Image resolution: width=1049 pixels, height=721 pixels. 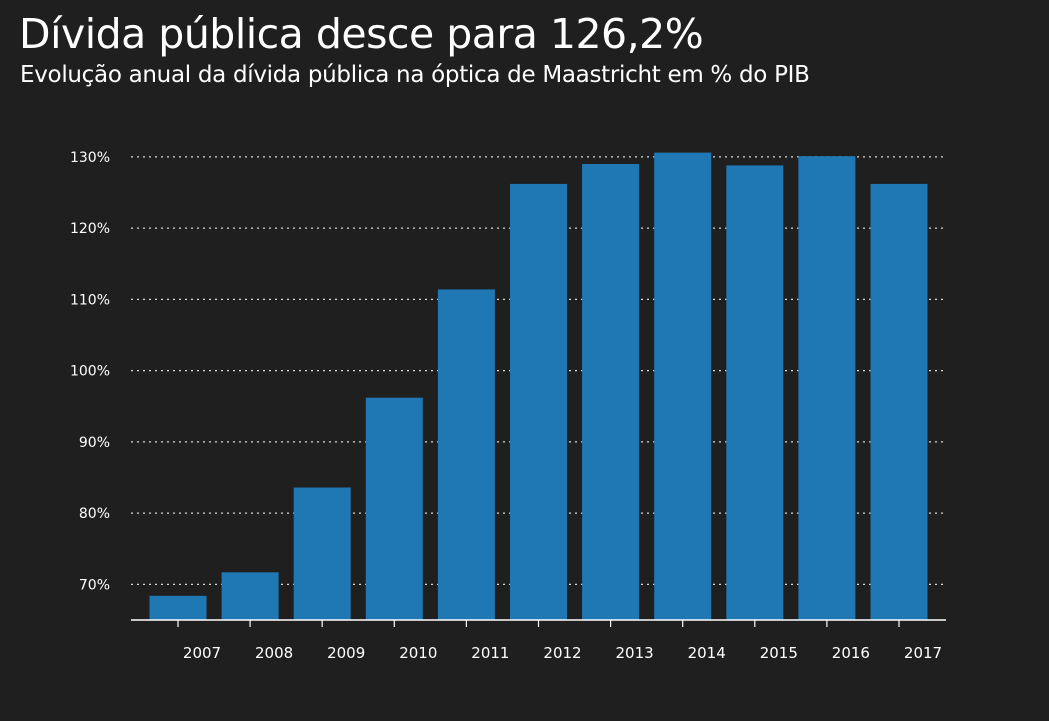 I want to click on y-tick-label: 90%, so click(x=94, y=443).